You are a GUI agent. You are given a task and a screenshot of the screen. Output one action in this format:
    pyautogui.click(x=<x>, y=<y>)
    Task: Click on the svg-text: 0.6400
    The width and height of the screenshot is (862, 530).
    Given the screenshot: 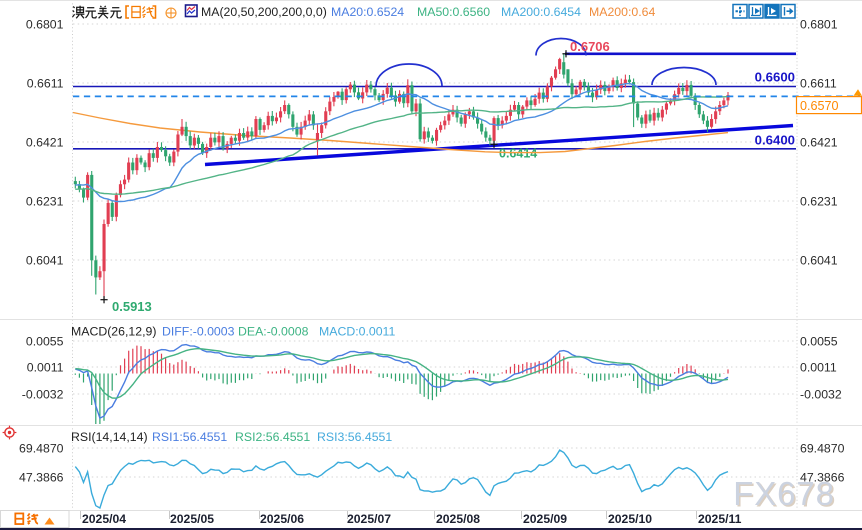 What is the action you would take?
    pyautogui.click(x=775, y=140)
    